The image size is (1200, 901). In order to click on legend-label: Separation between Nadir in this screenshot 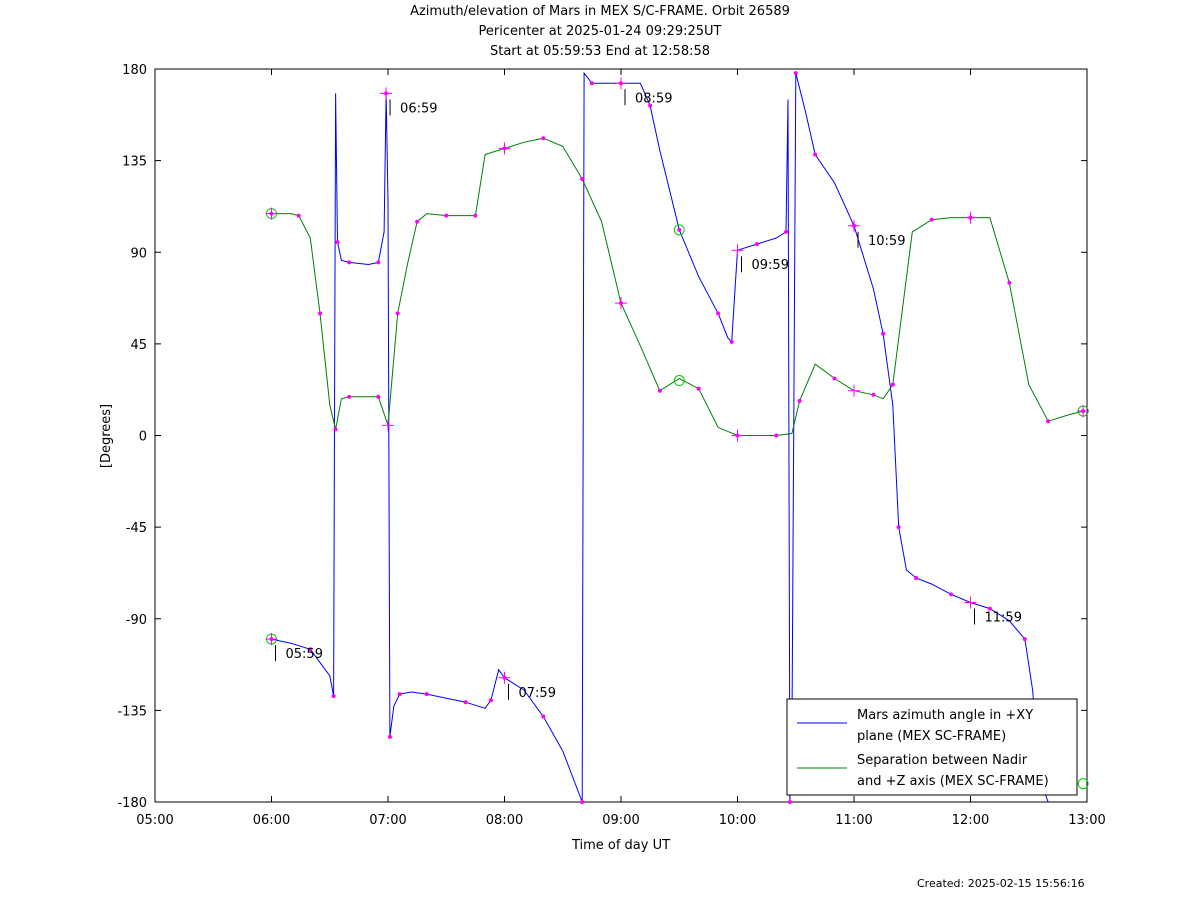, I will do `click(942, 760)`.